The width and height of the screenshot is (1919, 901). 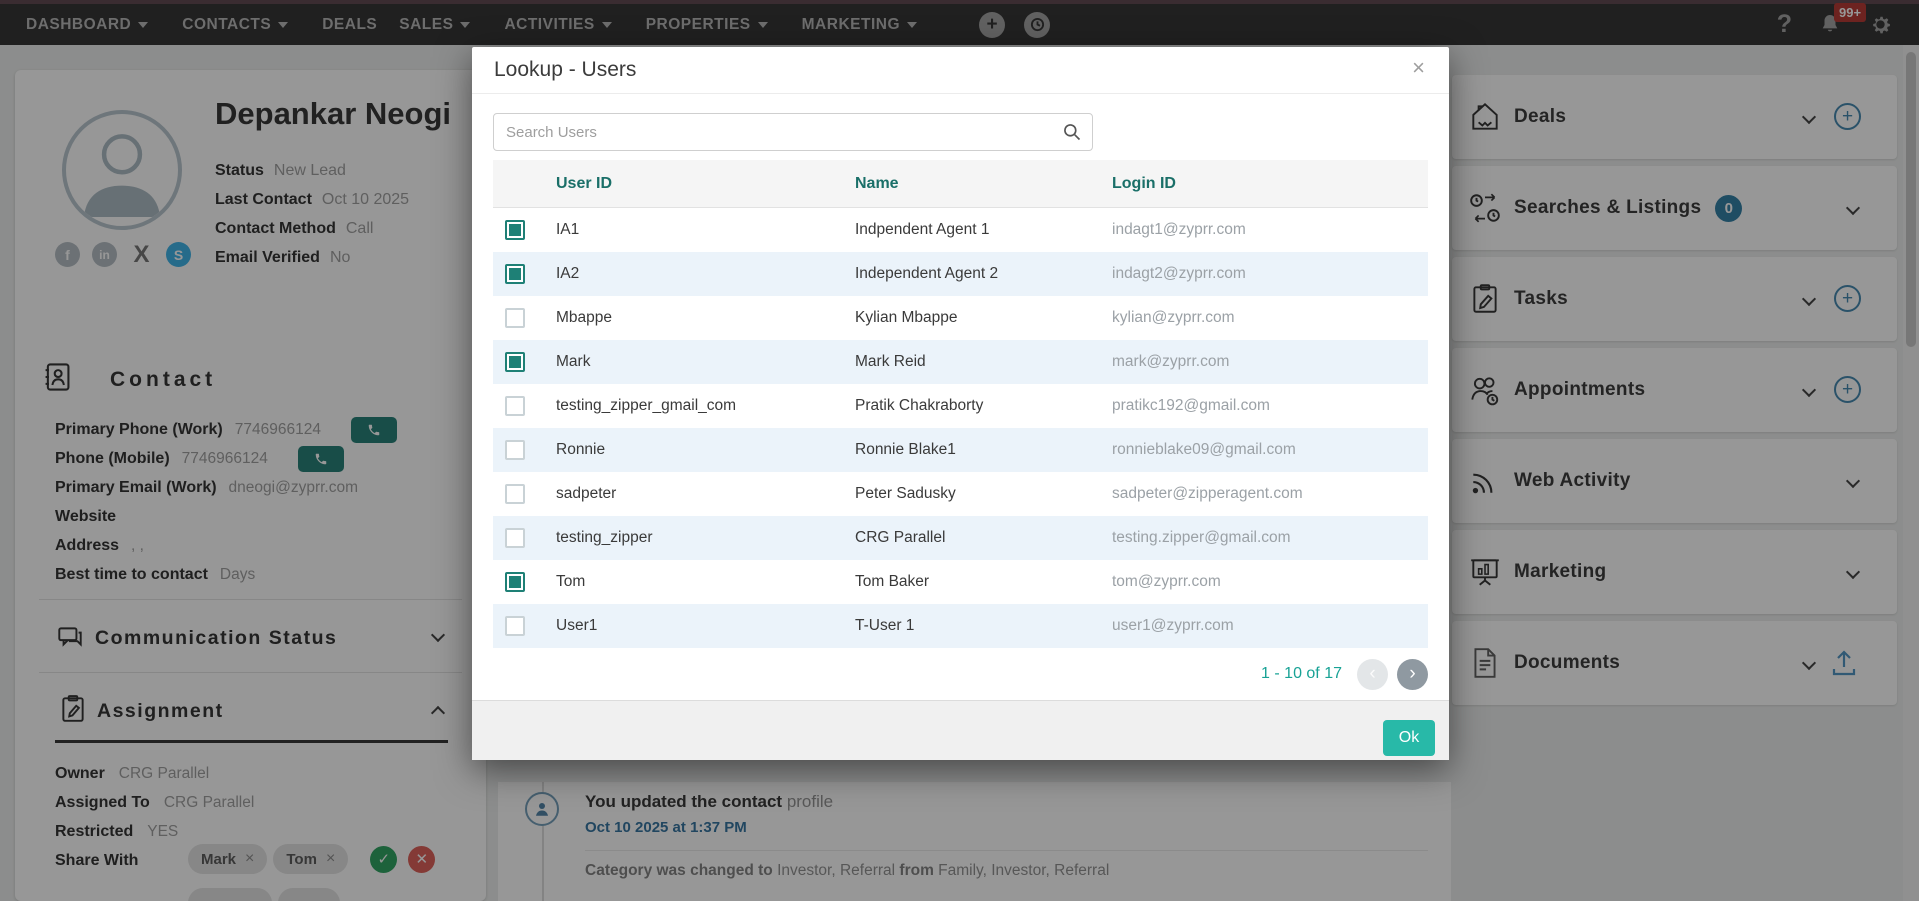 I want to click on close-icon: ×, so click(x=1418, y=67).